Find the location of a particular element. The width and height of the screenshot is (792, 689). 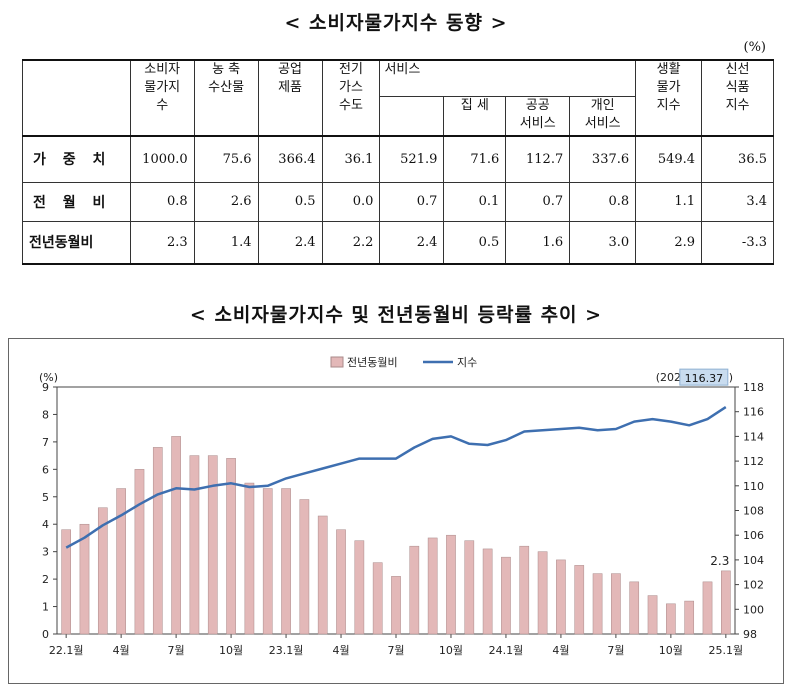

left-tick-label: 2 is located at coordinates (45, 579).